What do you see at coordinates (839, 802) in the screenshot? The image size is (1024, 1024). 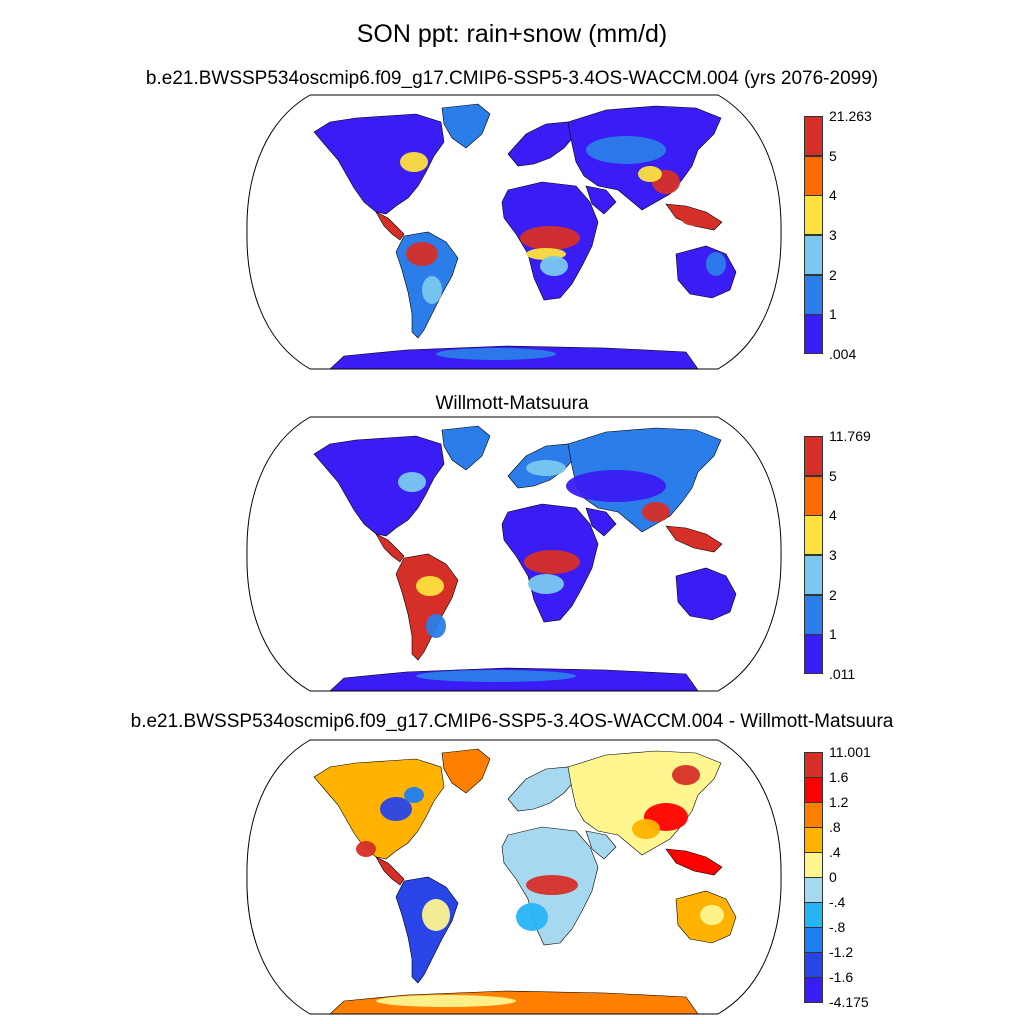 I see `colorbar-label: 1.2` at bounding box center [839, 802].